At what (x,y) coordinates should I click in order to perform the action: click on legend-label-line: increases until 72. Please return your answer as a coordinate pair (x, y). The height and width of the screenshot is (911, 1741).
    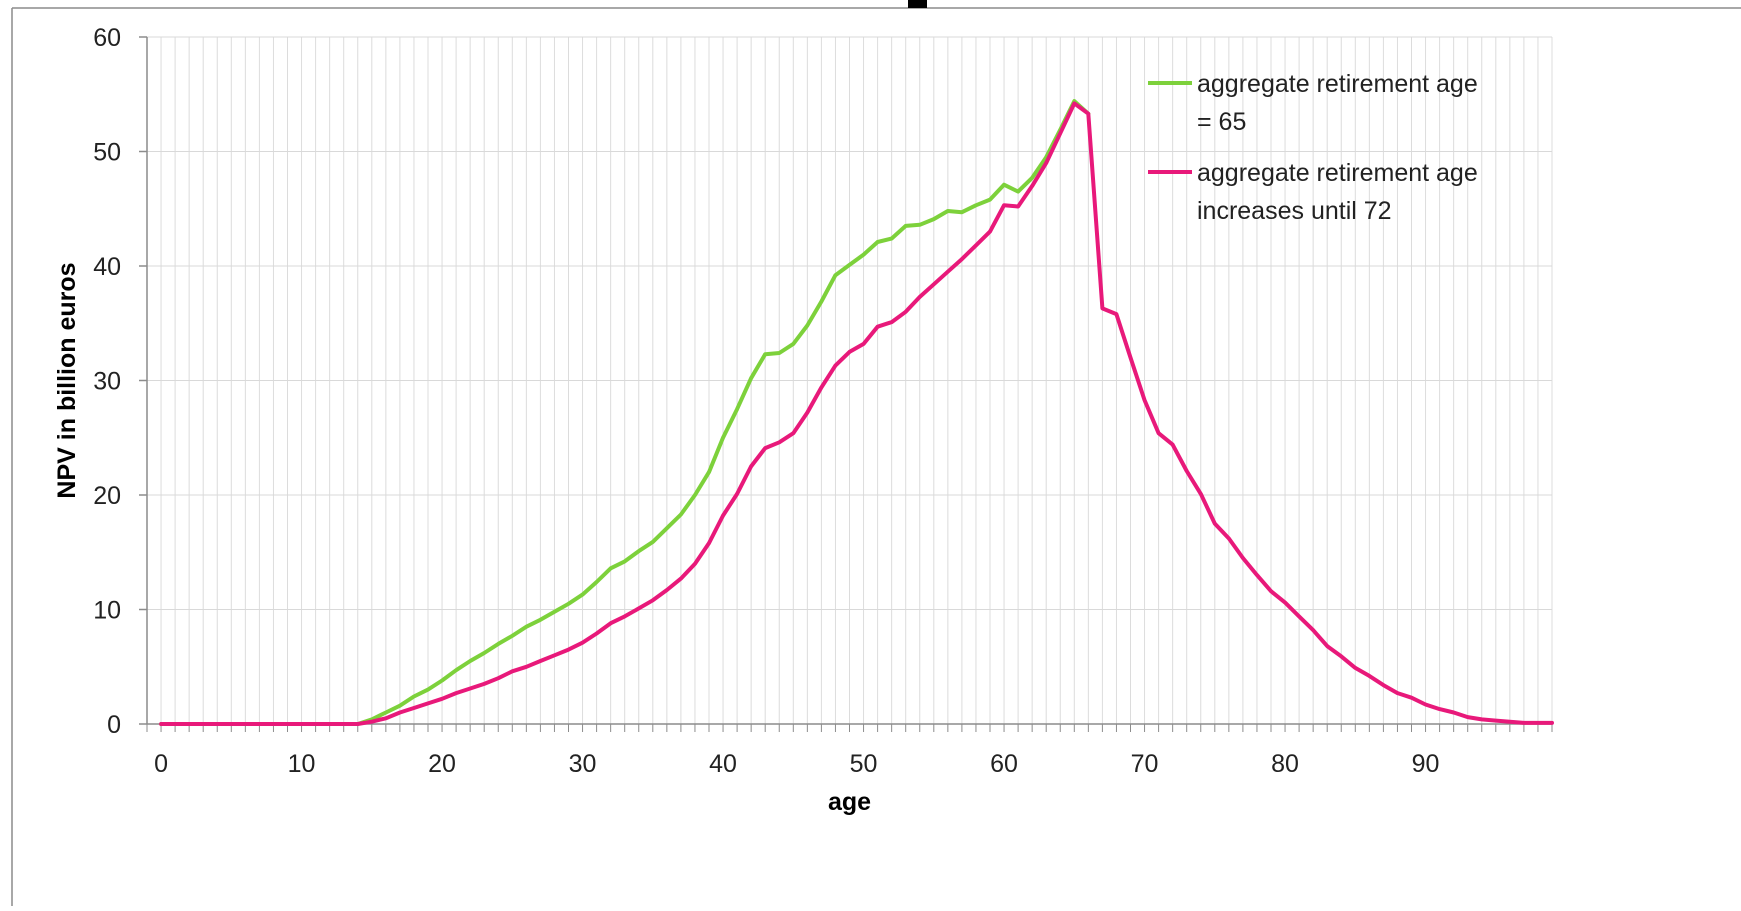
    Looking at the image, I should click on (1294, 211).